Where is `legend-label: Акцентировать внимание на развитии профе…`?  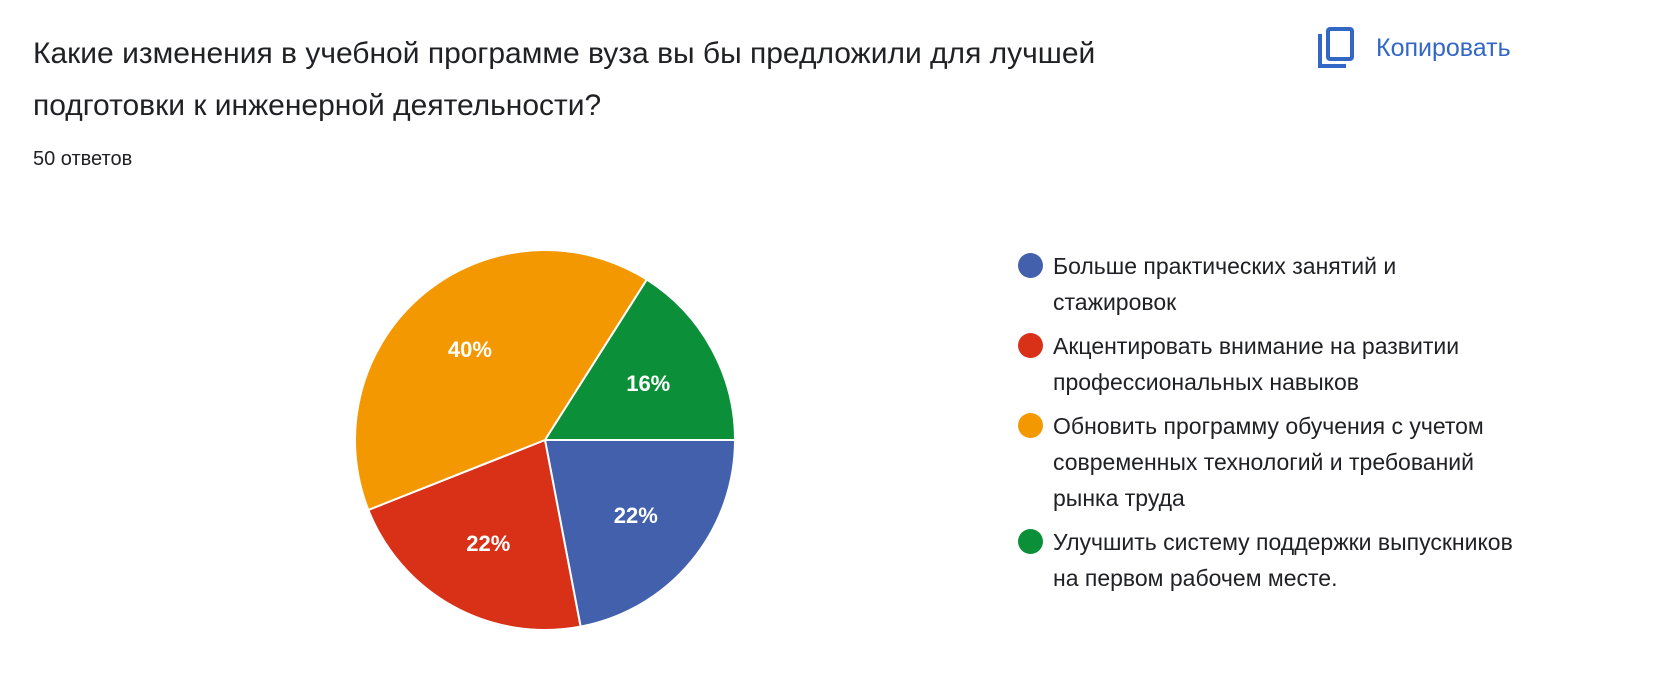
legend-label: Акцентировать внимание на развитии профе… is located at coordinates (1256, 364).